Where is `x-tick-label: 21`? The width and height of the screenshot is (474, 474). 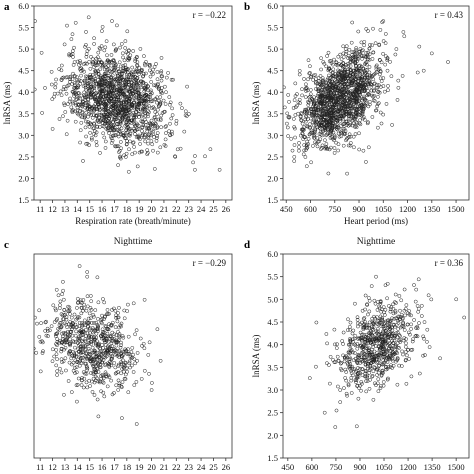
x-tick-label: 21 is located at coordinates (164, 467).